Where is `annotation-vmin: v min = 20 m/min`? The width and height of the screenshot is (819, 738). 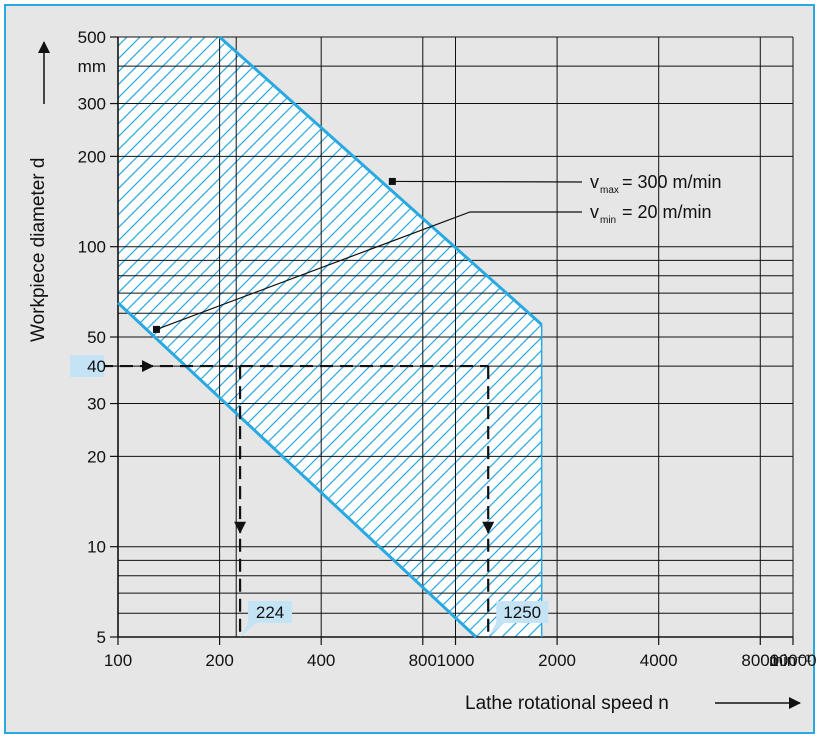 annotation-vmin: v min = 20 m/min is located at coordinates (651, 214).